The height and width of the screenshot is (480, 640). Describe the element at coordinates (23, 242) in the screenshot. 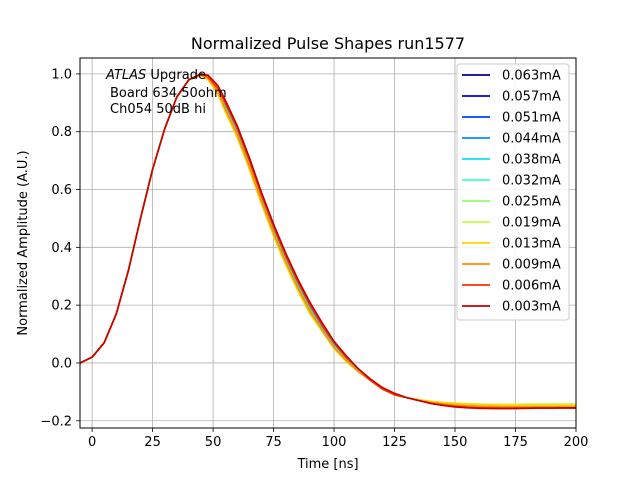

I see `y-axis-label: Normalized Amplitude (A.U.)` at that location.